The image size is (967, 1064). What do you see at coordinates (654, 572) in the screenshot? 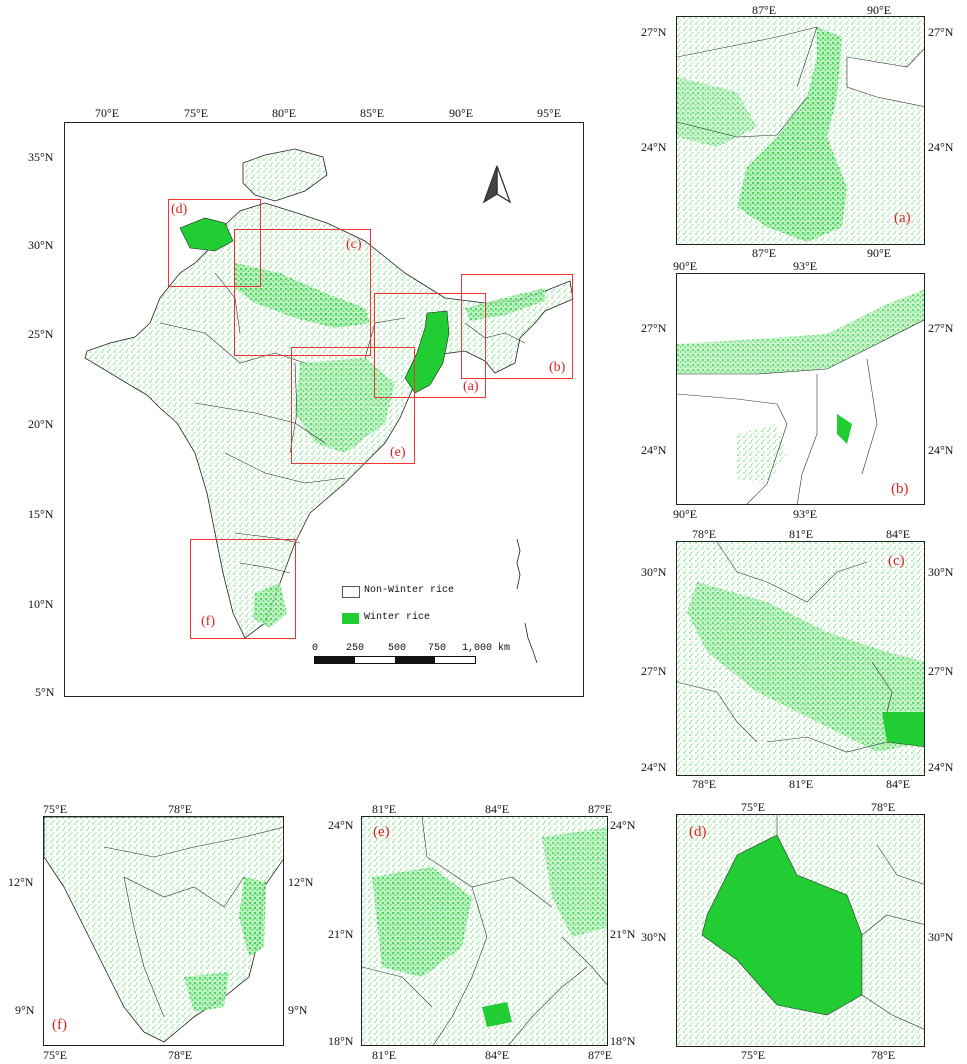
I see `panel-c-left-lat: 30°N` at bounding box center [654, 572].